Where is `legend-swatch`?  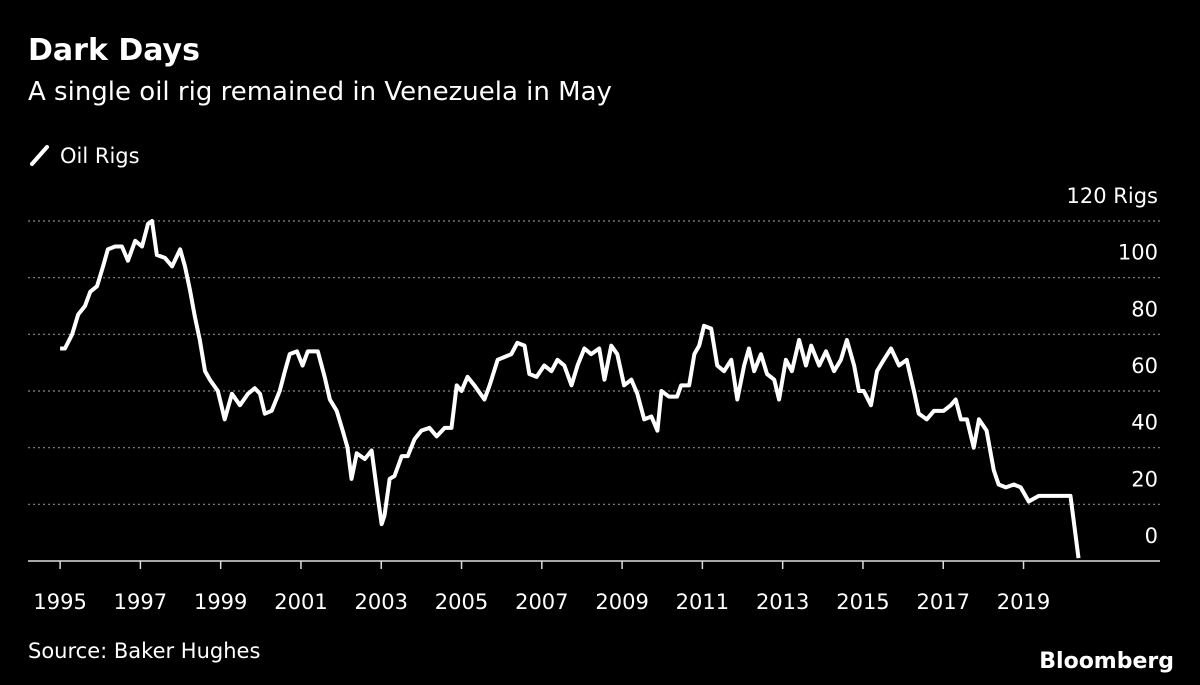
legend-swatch is located at coordinates (39, 155).